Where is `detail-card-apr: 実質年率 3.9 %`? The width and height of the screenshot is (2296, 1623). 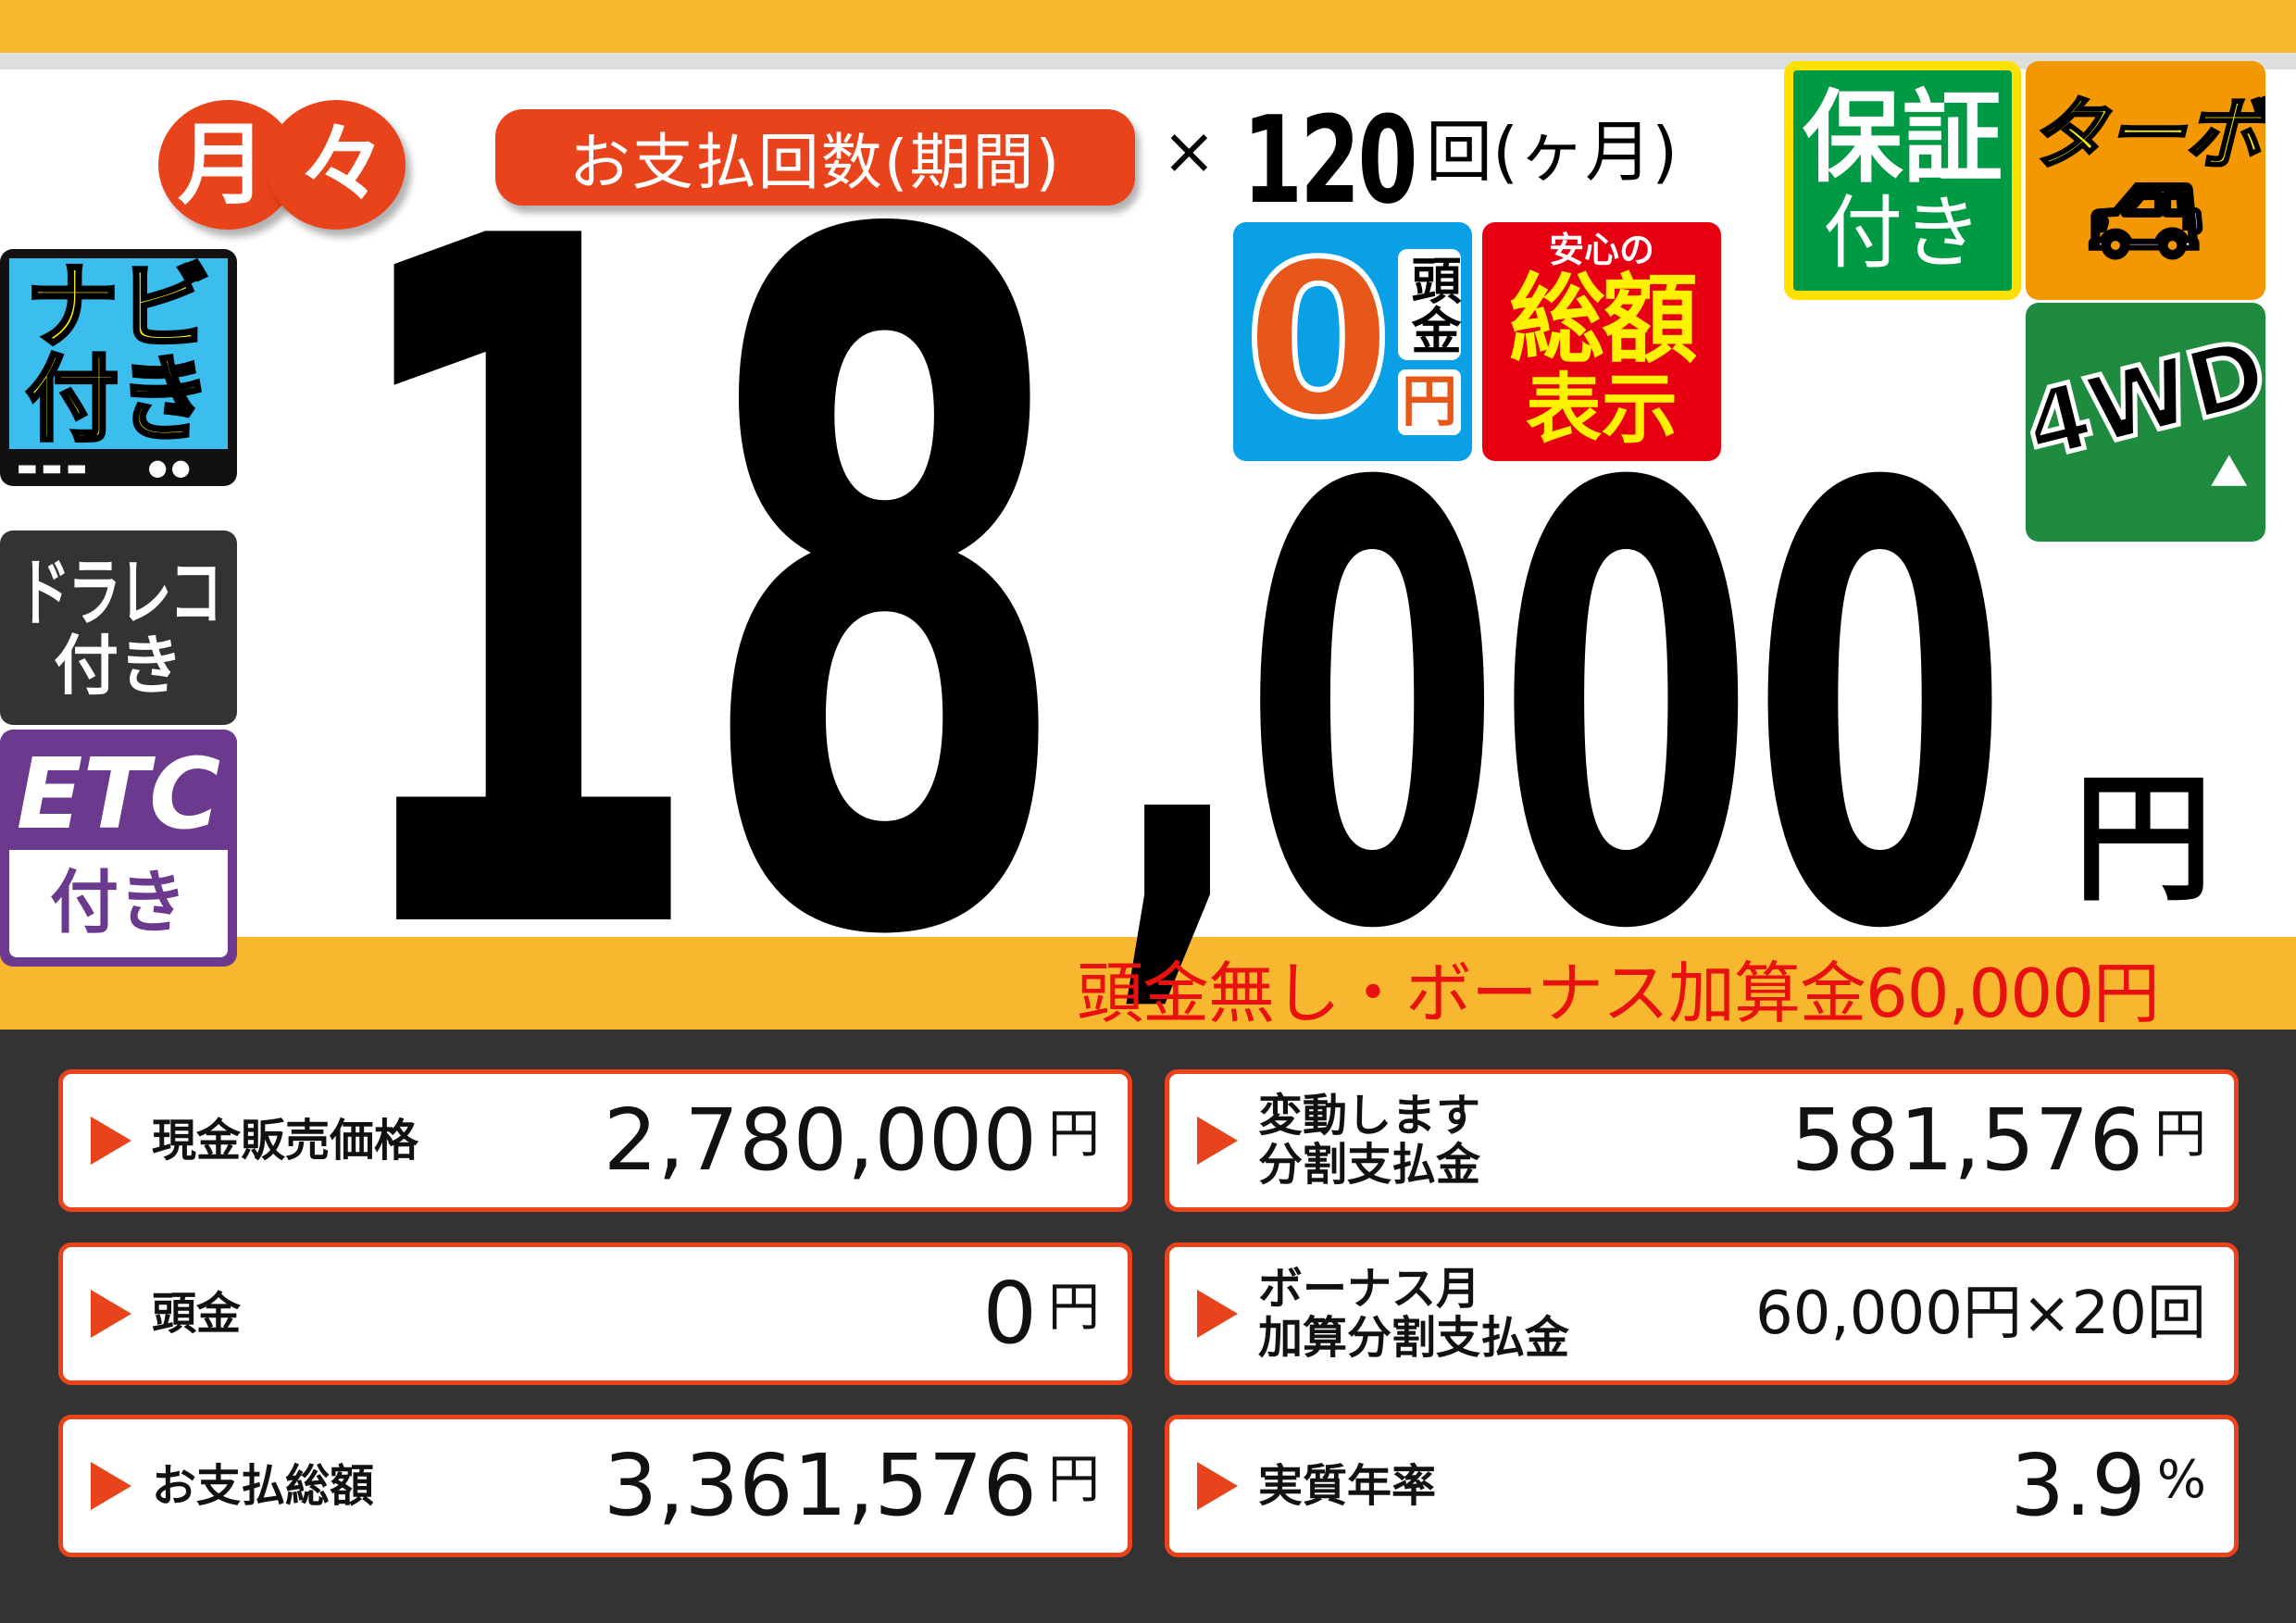 detail-card-apr: 実質年率 3.9 % is located at coordinates (1702, 1486).